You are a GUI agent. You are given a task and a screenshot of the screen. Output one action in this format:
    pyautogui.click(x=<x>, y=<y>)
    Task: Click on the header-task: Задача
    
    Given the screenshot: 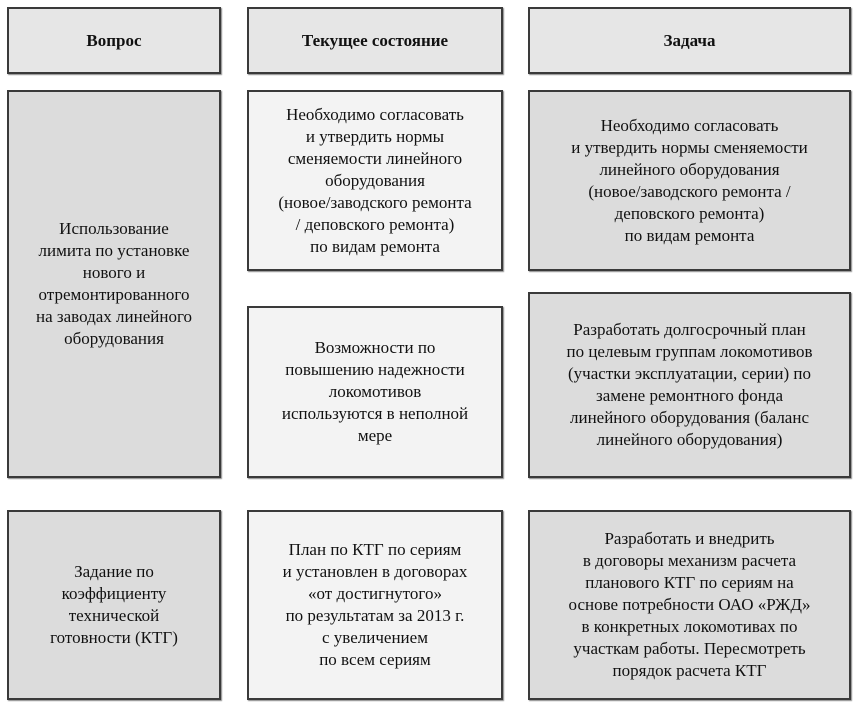 What is the action you would take?
    pyautogui.click(x=689, y=40)
    